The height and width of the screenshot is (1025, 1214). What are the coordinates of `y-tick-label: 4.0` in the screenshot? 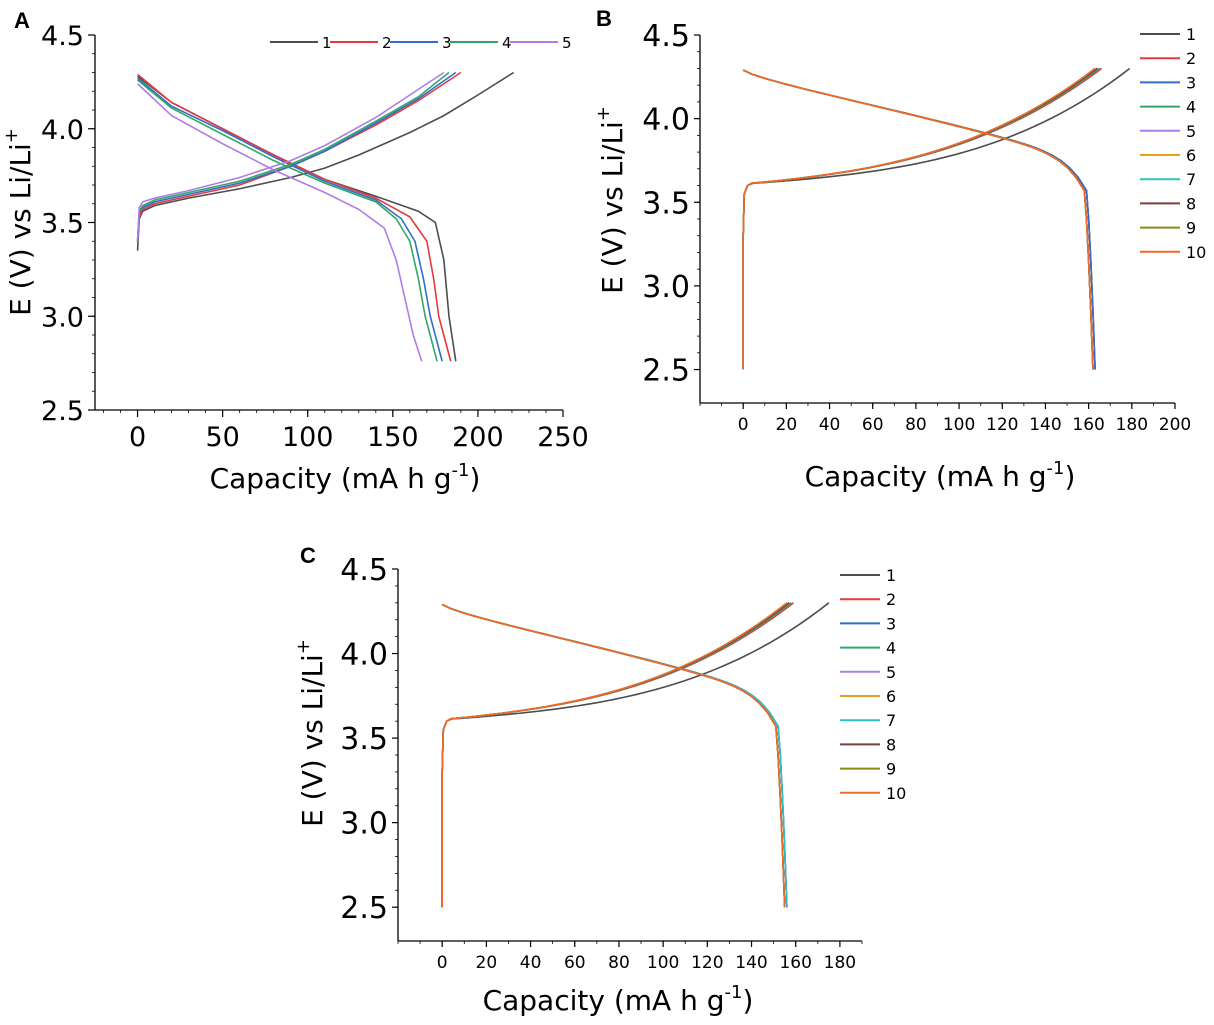 It's located at (666, 120).